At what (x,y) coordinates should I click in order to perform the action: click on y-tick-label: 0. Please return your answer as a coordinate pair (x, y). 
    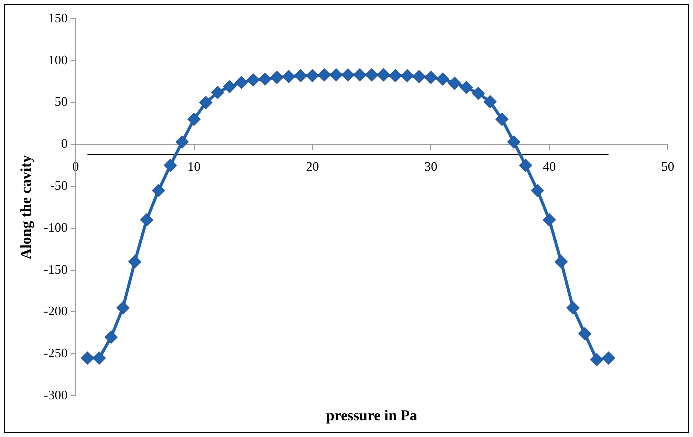
    Looking at the image, I should click on (64, 144).